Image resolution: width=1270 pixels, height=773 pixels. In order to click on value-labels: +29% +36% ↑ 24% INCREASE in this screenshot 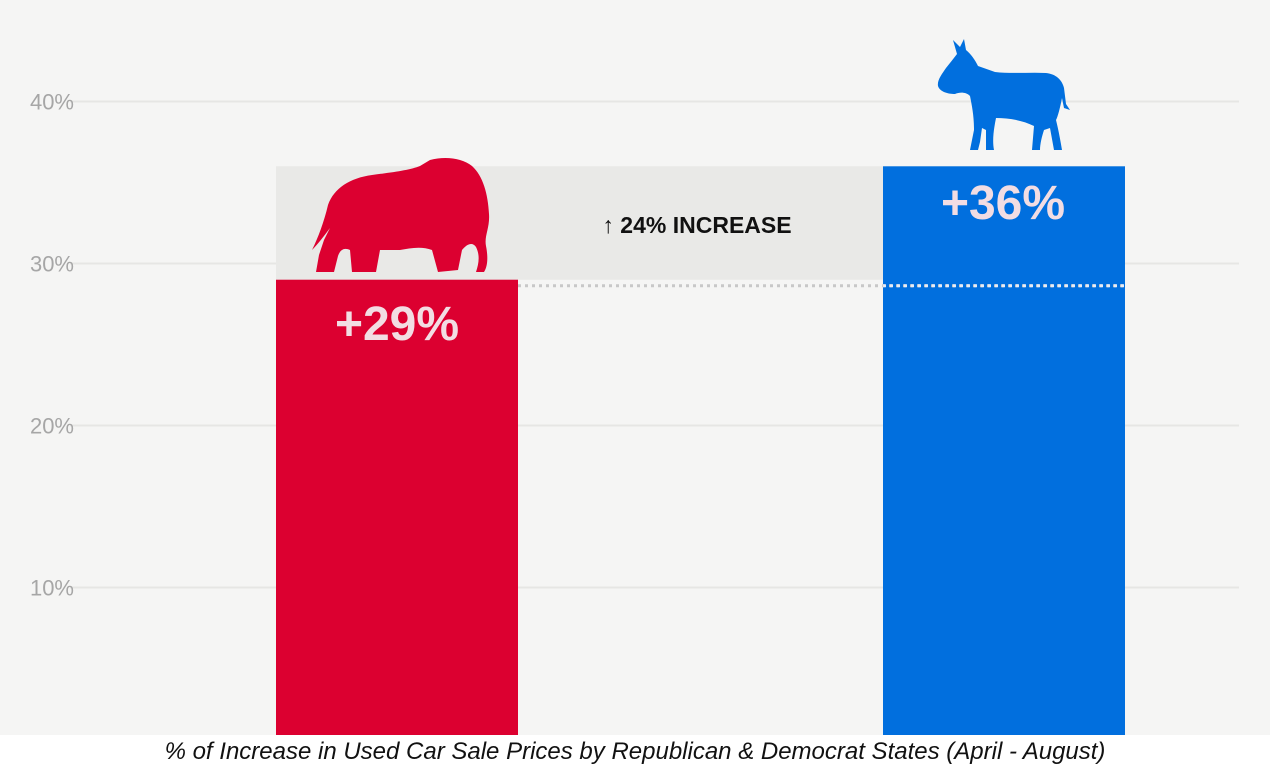, I will do `click(700, 264)`.